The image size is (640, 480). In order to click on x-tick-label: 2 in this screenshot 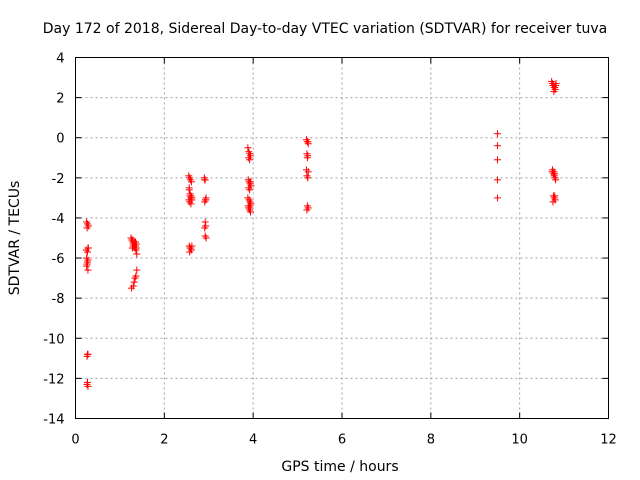, I will do `click(164, 440)`.